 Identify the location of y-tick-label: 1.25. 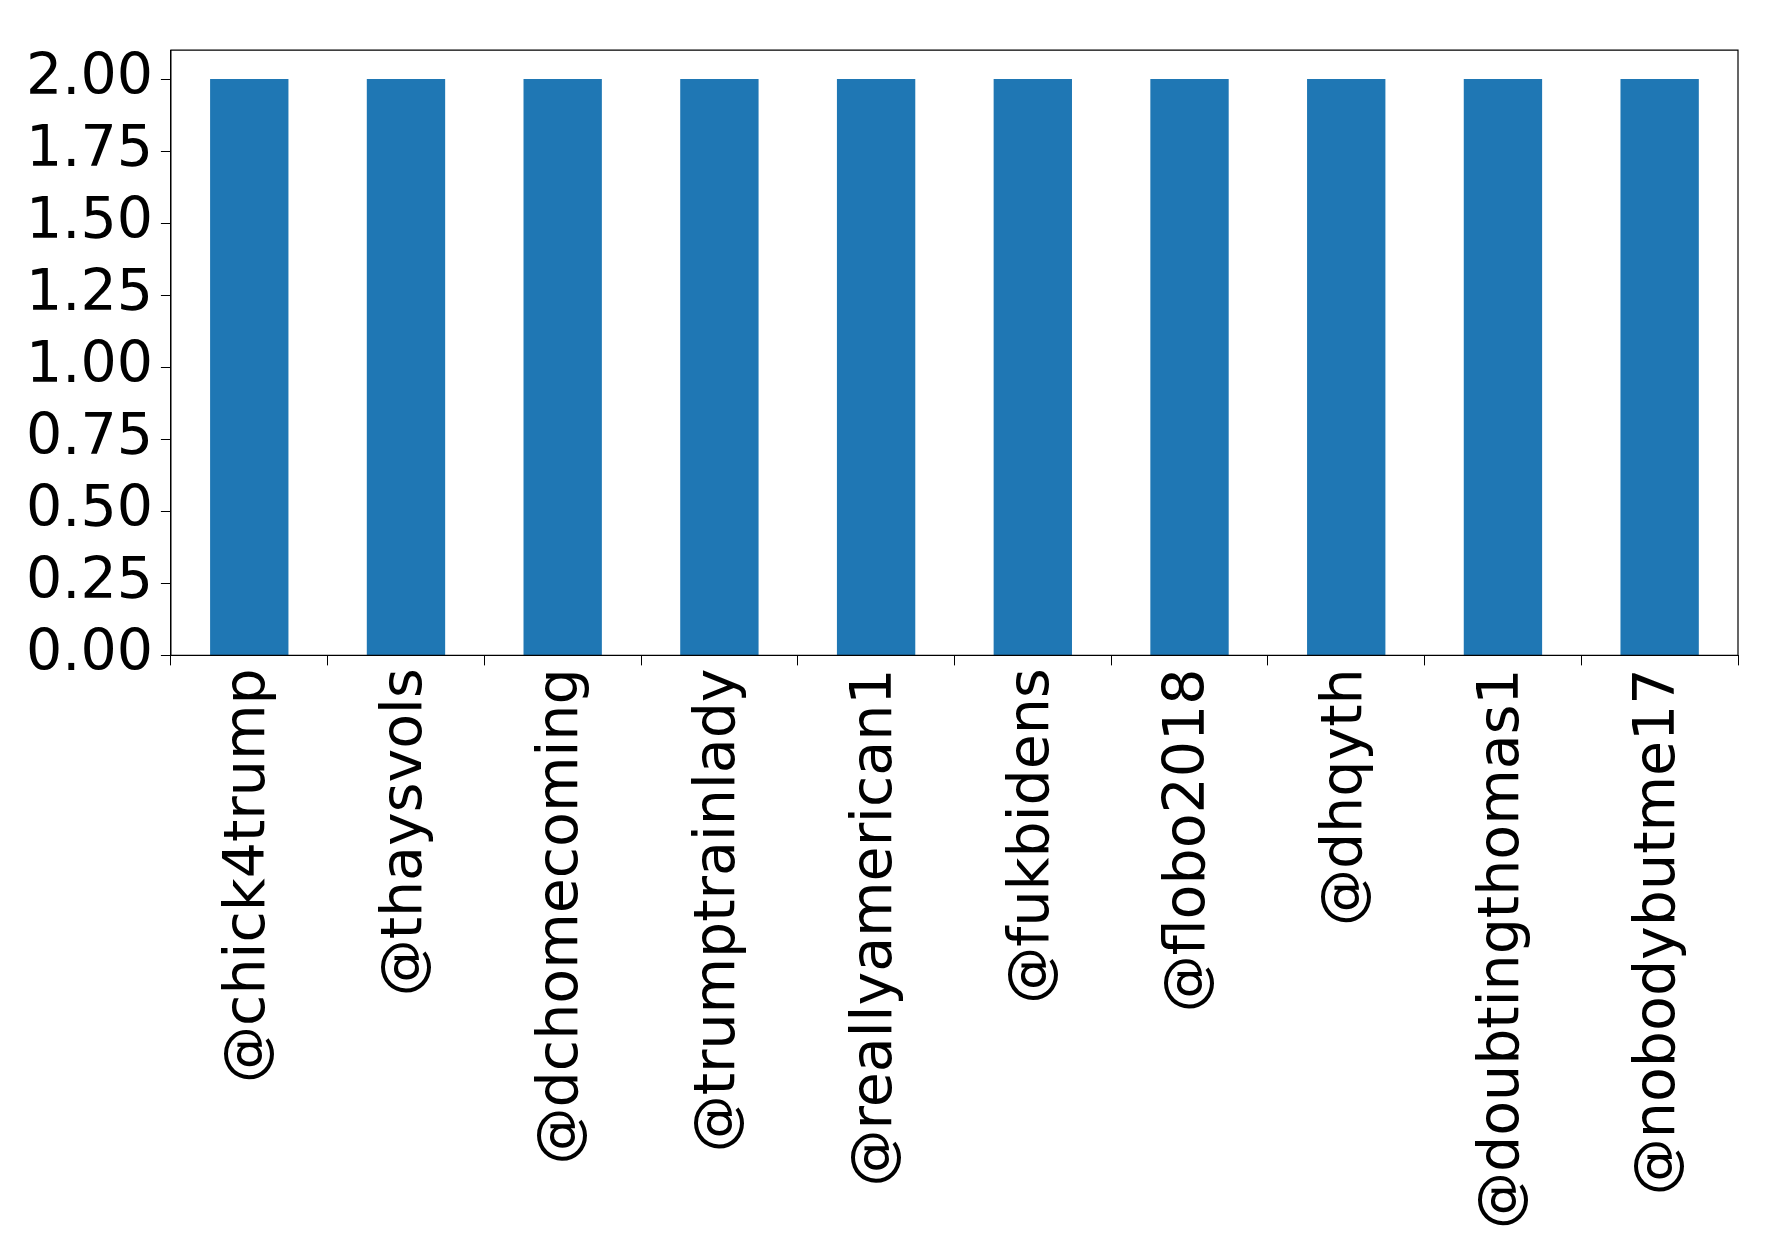
(89, 289).